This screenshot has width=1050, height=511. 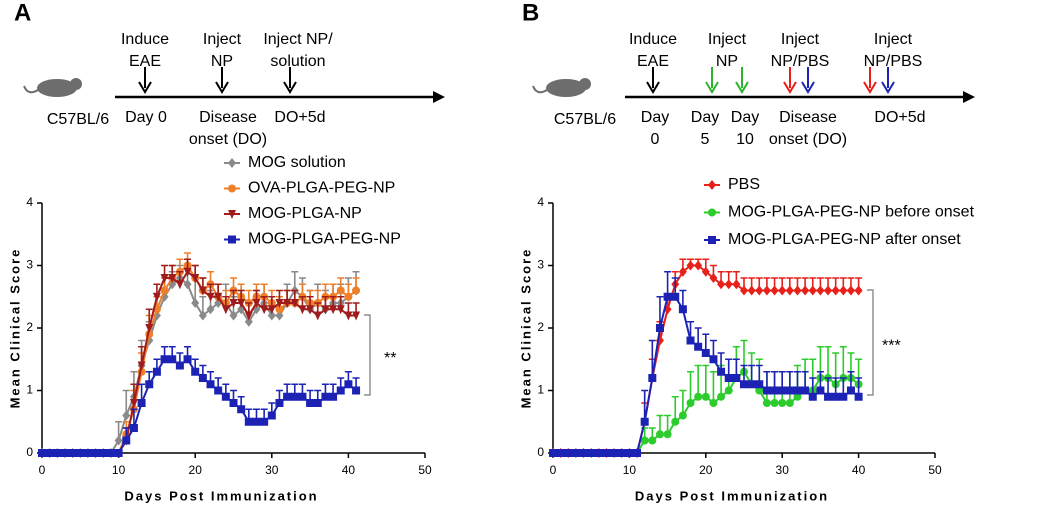 What do you see at coordinates (851, 212) in the screenshot?
I see `legend-label: MOG-PLGA-PEG-NP before onset` at bounding box center [851, 212].